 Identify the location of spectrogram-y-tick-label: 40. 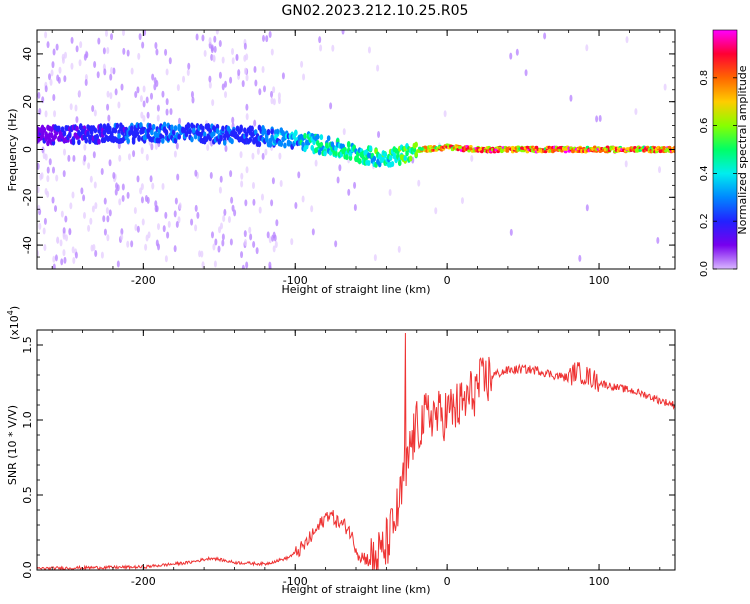
(27, 54).